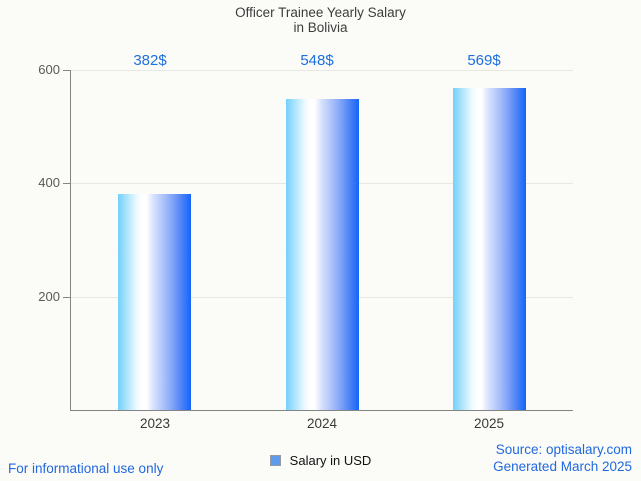 This screenshot has height=481, width=641. I want to click on chart-title: Officer Trainee Yearly Salary in Bolivia, so click(320, 20).